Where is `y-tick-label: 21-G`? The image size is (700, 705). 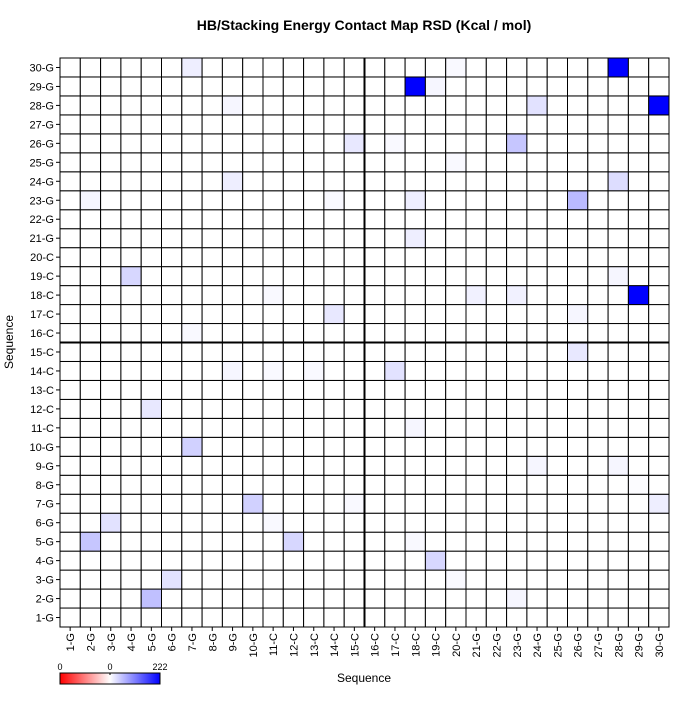 y-tick-label: 21-G is located at coordinates (42, 239).